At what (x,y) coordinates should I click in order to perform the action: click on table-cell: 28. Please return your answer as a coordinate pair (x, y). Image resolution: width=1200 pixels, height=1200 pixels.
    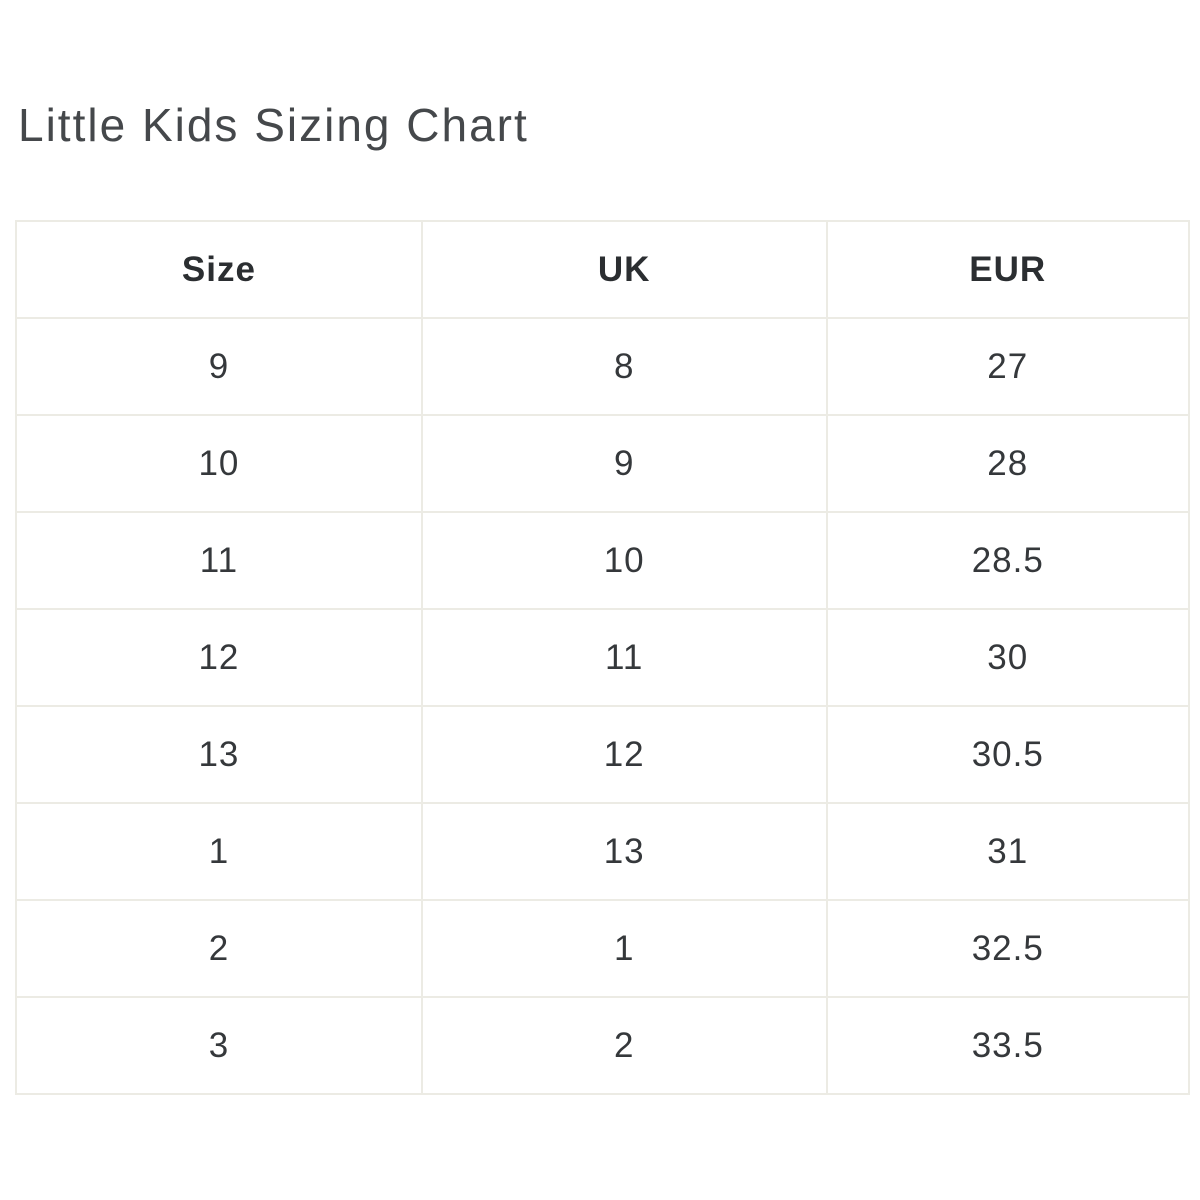
    Looking at the image, I should click on (1008, 463).